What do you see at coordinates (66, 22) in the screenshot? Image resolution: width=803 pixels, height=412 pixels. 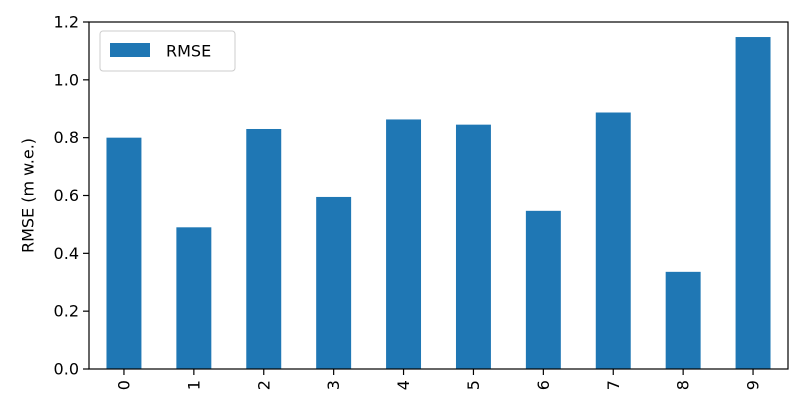 I see `y-tick-label: 1.2` at bounding box center [66, 22].